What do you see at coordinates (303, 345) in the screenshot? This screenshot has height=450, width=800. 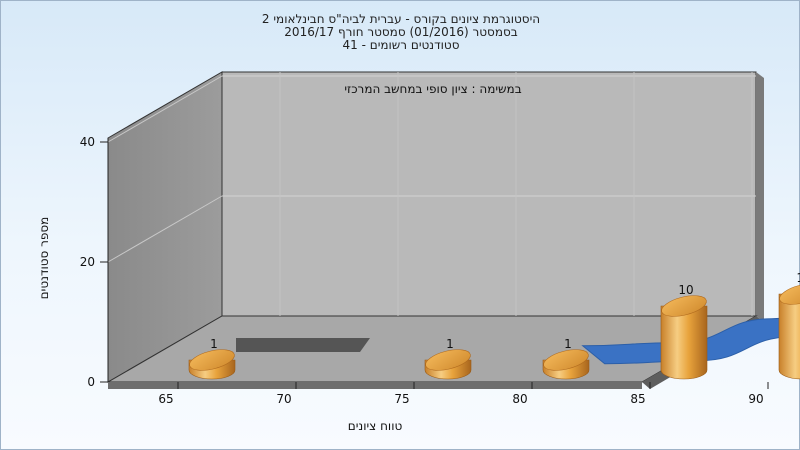 I see `floor-shadow-band` at bounding box center [303, 345].